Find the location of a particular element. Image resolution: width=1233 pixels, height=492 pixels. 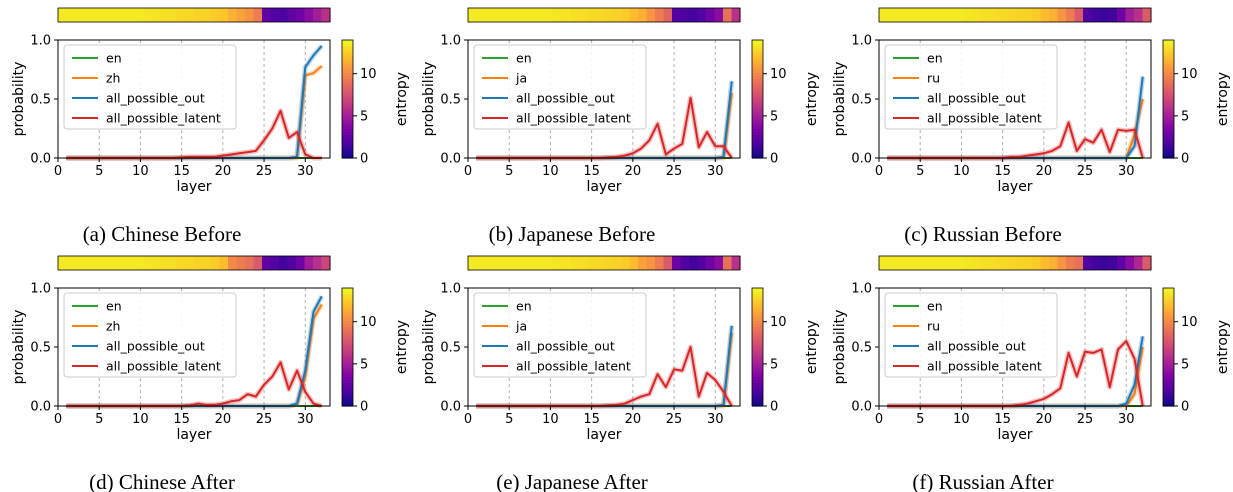

legend-box is located at coordinates (150, 335).